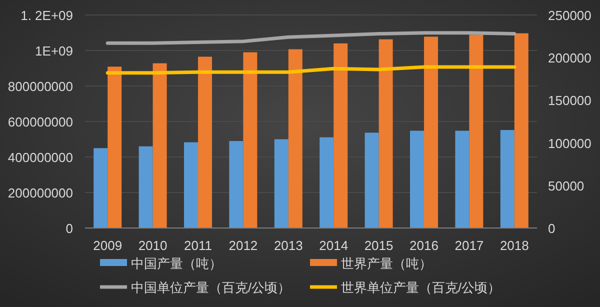  What do you see at coordinates (153, 245) in the screenshot?
I see `x-tick-label: 2010` at bounding box center [153, 245].